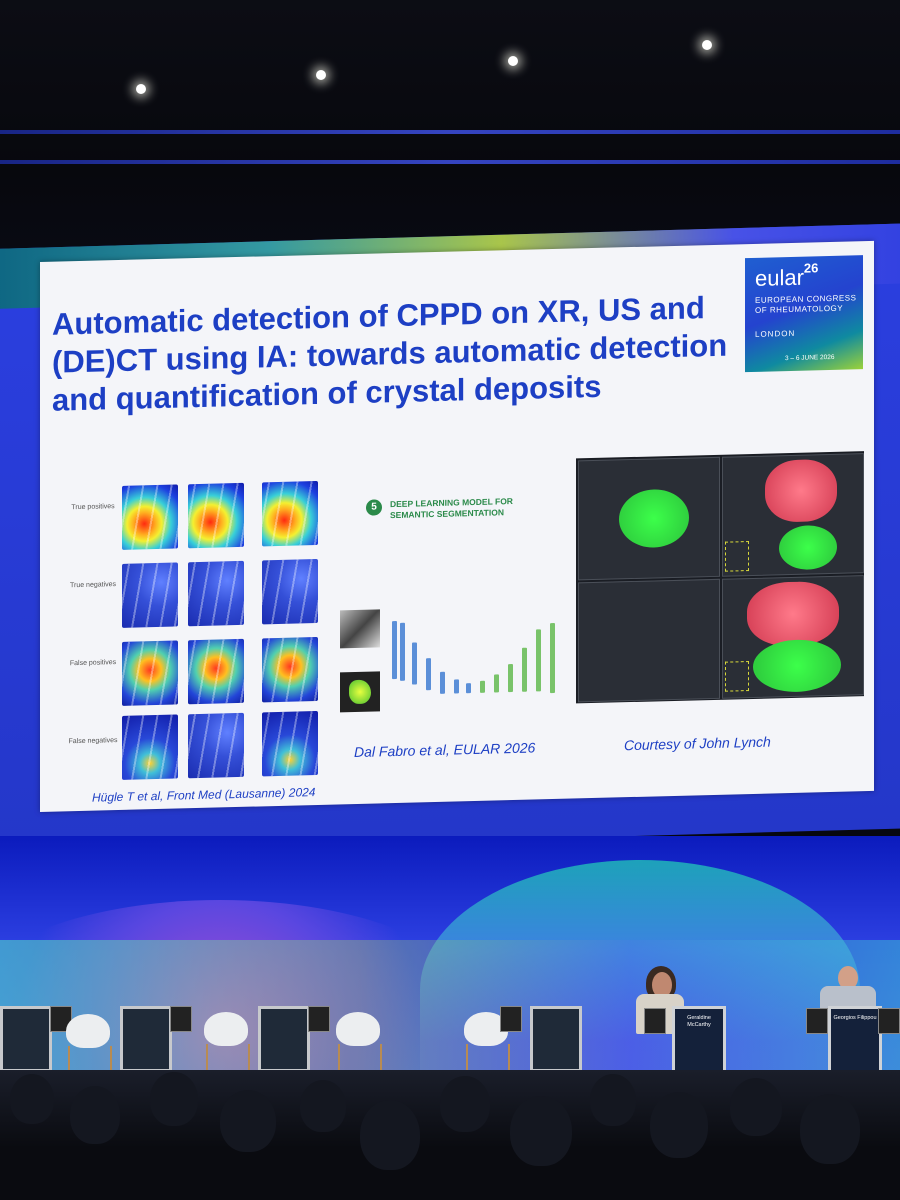  Describe the element at coordinates (93, 507) in the screenshot. I see `row-label-true-positives: True positives` at that location.